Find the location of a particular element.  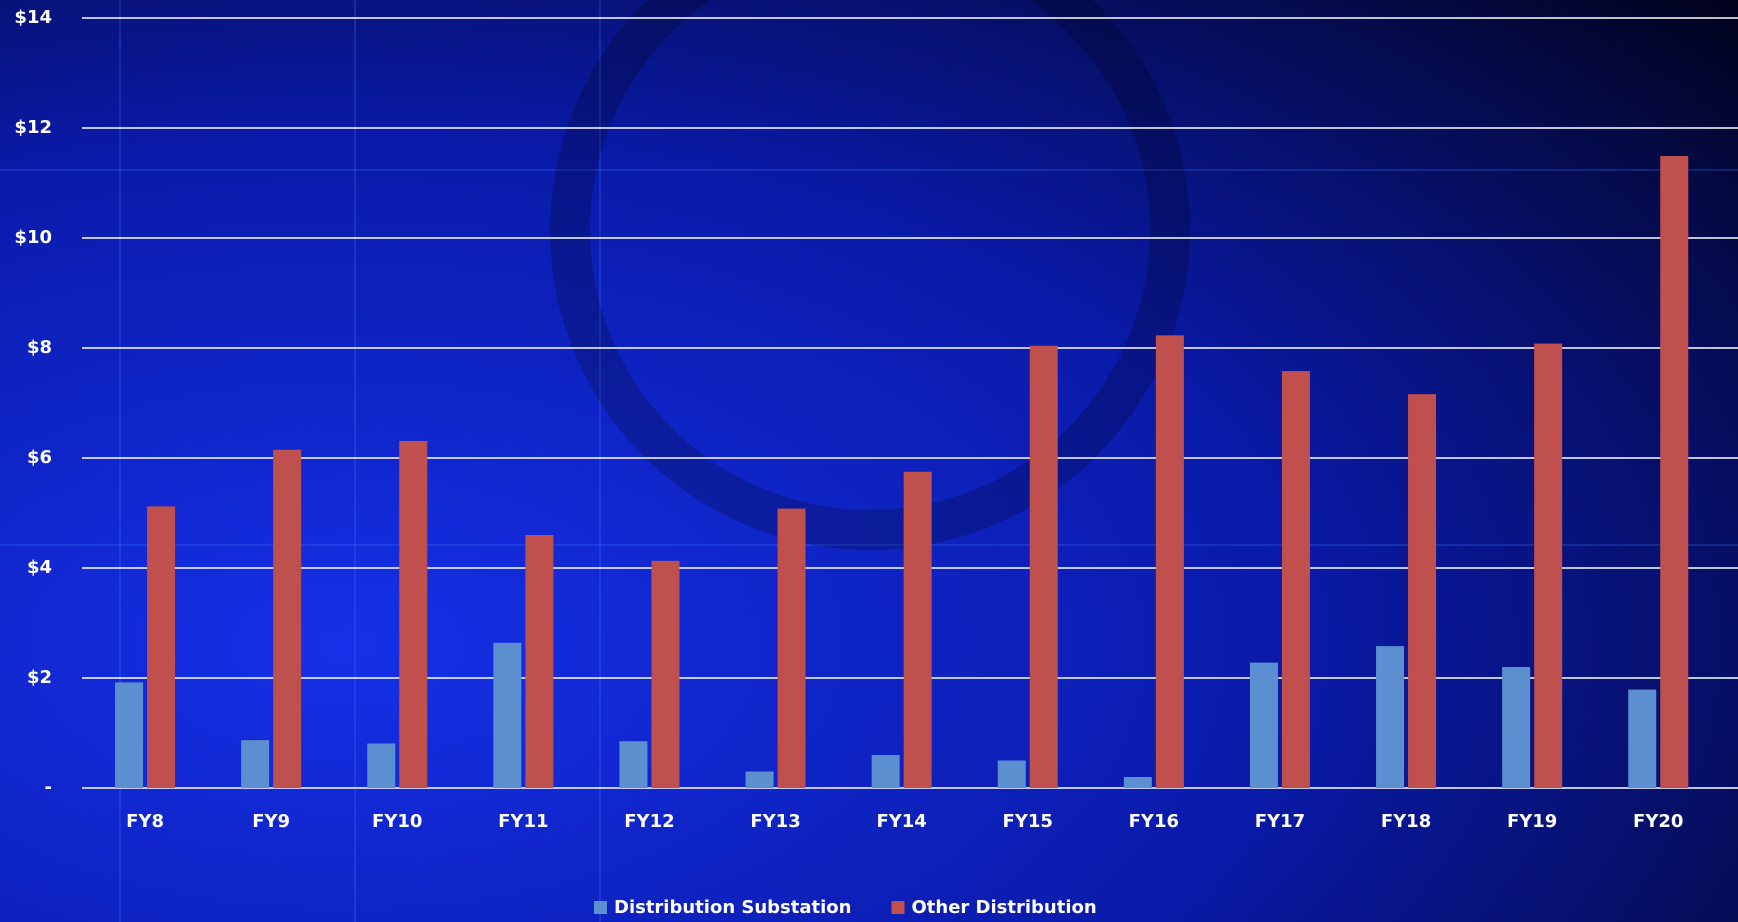

legend-label: Other Distribution is located at coordinates (1003, 907).